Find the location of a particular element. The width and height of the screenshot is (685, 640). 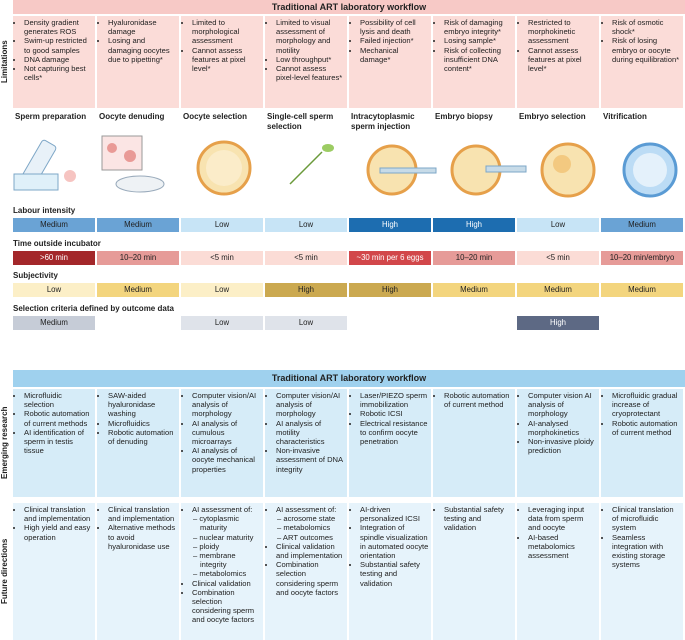

bullet-item: Microfluidics is located at coordinates (142, 423).